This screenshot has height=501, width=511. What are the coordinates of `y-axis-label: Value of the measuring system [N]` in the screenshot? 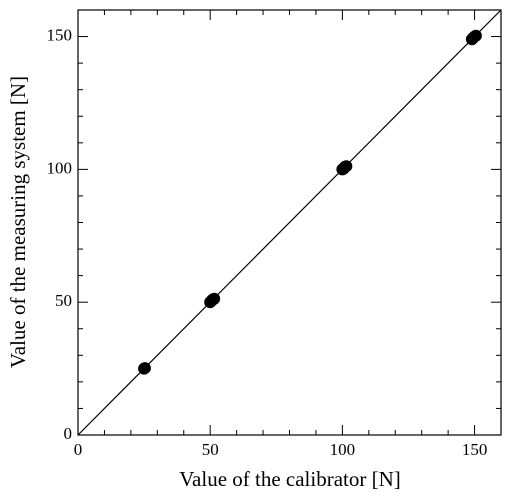 It's located at (18, 222).